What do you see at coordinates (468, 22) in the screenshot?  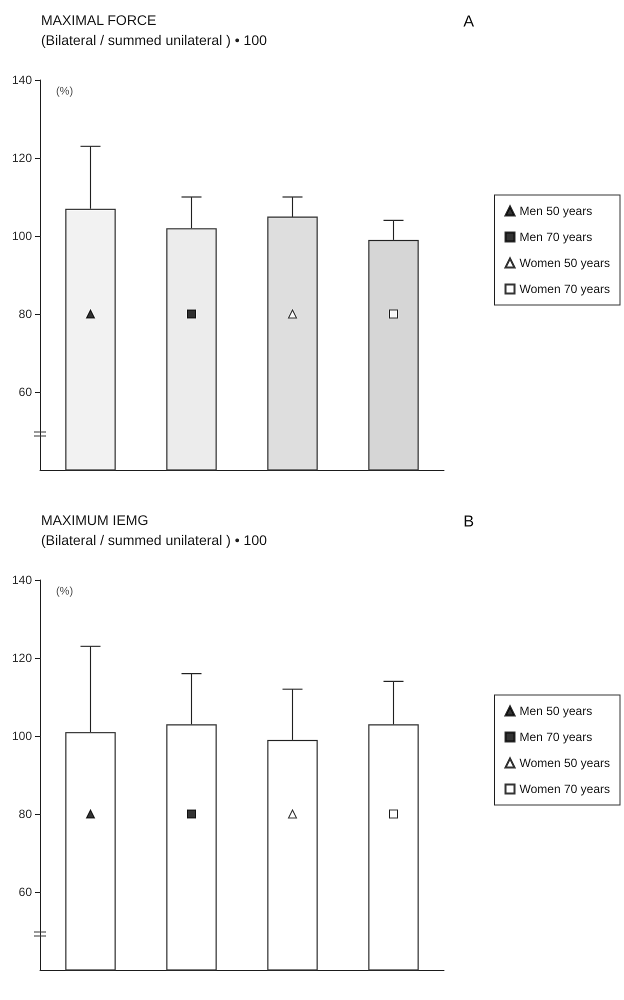 I see `text: A` at bounding box center [468, 22].